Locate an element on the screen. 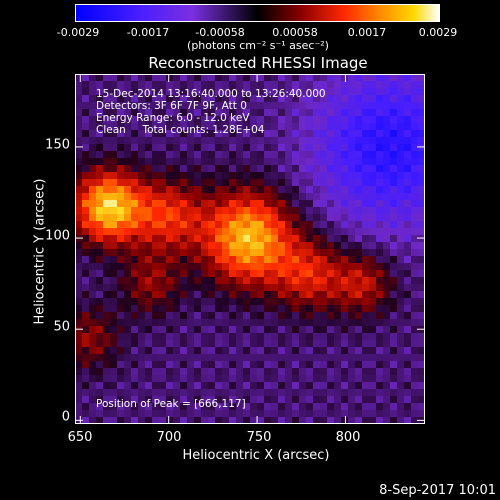 The width and height of the screenshot is (500, 500). colorbar-tick: 0.0017 is located at coordinates (367, 32).